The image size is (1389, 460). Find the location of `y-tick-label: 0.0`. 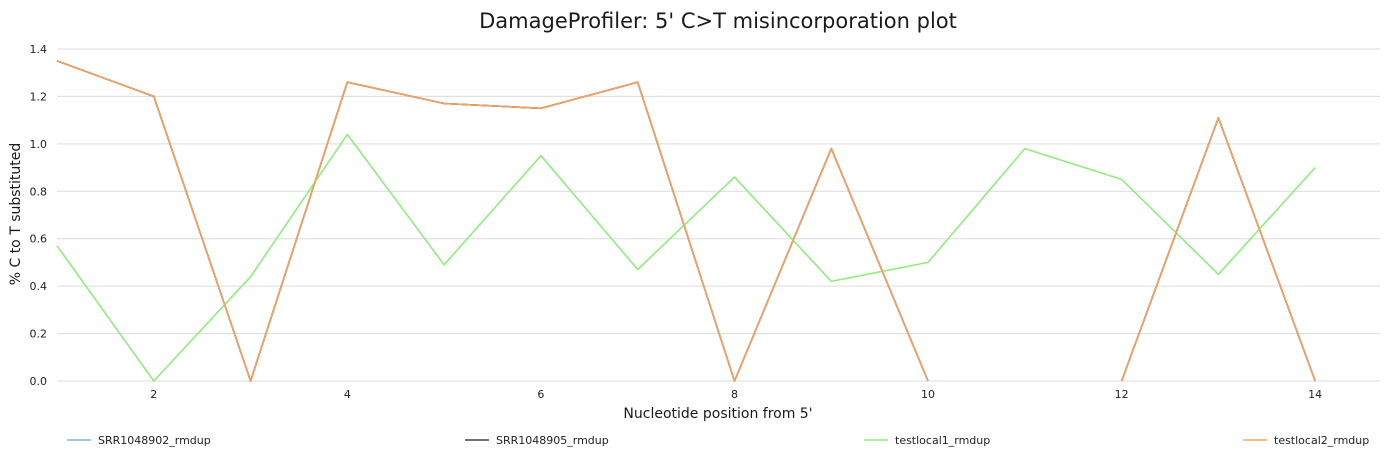

y-tick-label: 0.0 is located at coordinates (39, 381).